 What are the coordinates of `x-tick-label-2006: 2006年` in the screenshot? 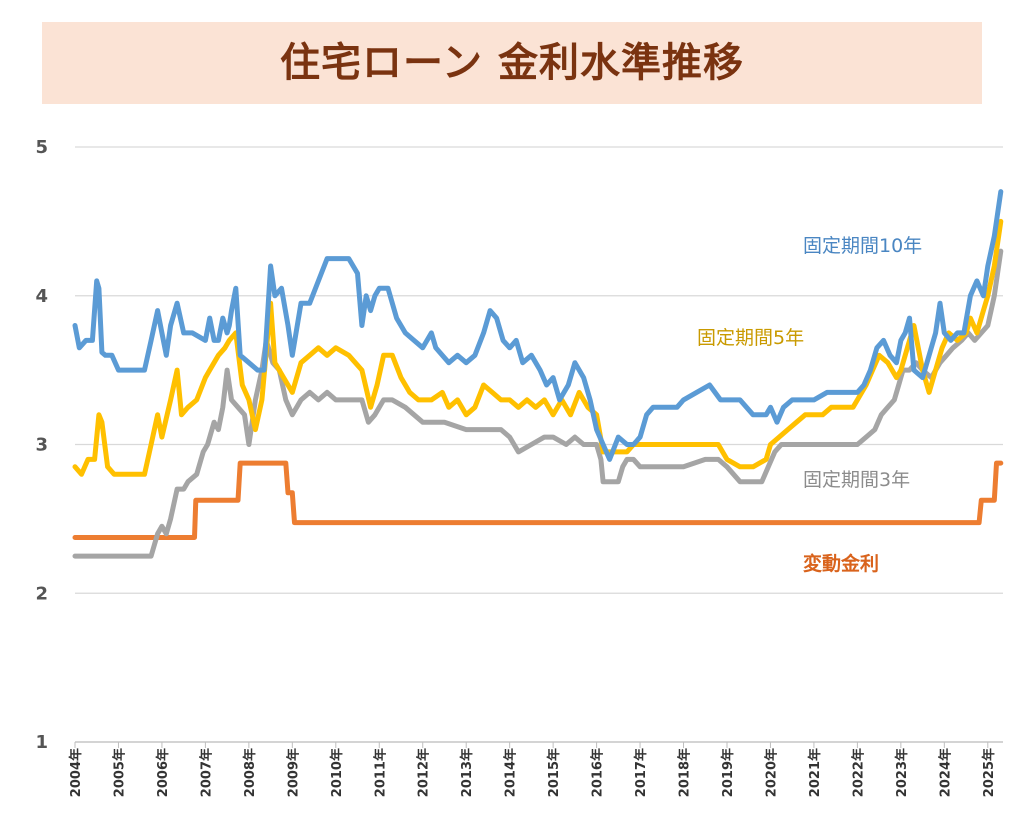 It's located at (163, 772).